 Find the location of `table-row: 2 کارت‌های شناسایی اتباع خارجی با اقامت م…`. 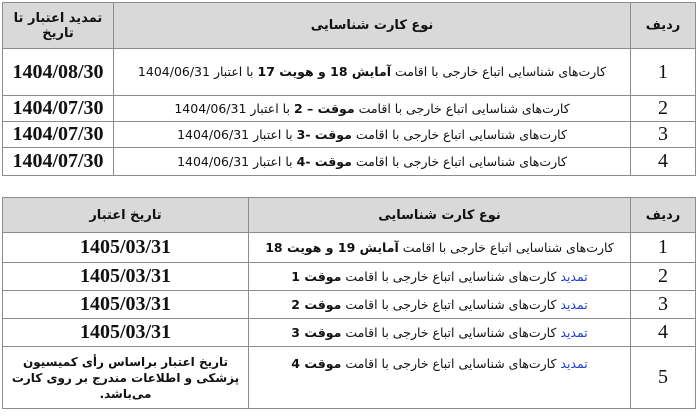

table-row: 2 کارت‌های شناسایی اتباع خارجی با اقامت م… is located at coordinates (349, 108).